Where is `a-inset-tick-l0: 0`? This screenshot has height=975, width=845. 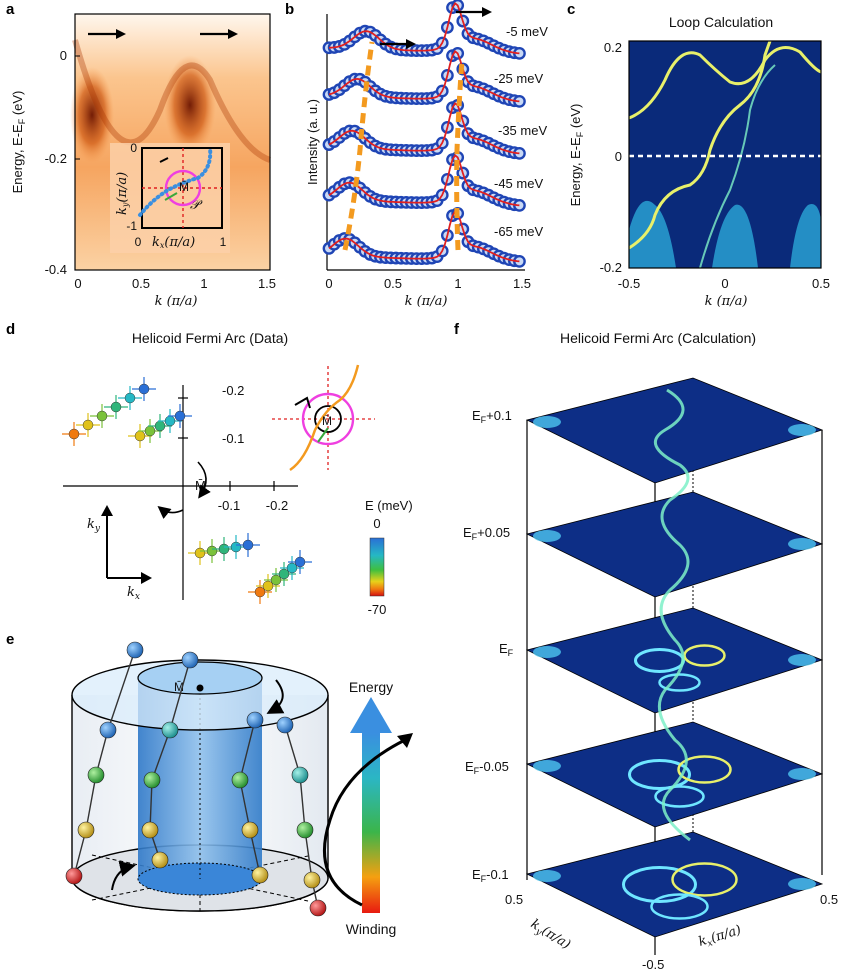
a-inset-tick-l0: 0 is located at coordinates (133, 148).